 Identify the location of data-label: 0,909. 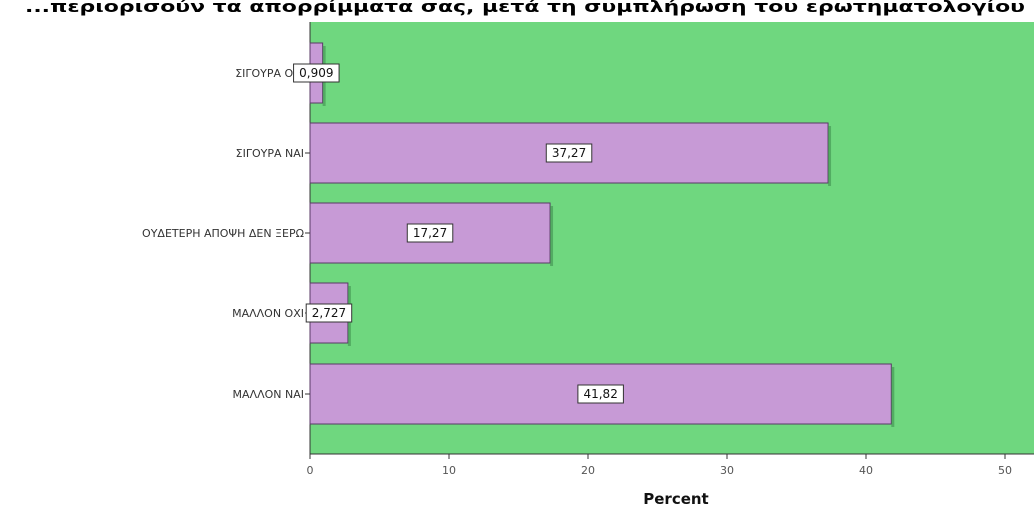
(316, 73).